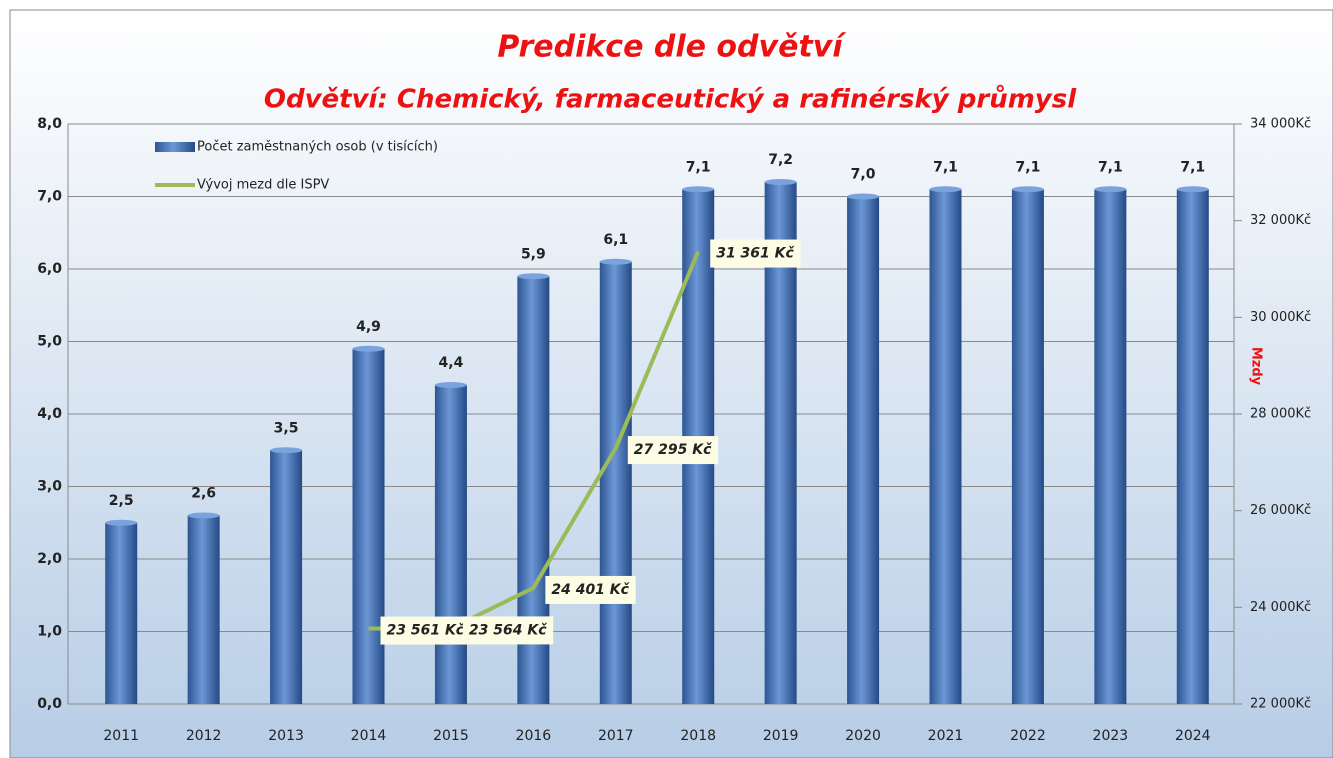 The image size is (1333, 758). I want to click on y-tick-label: 1,0, so click(49, 632).